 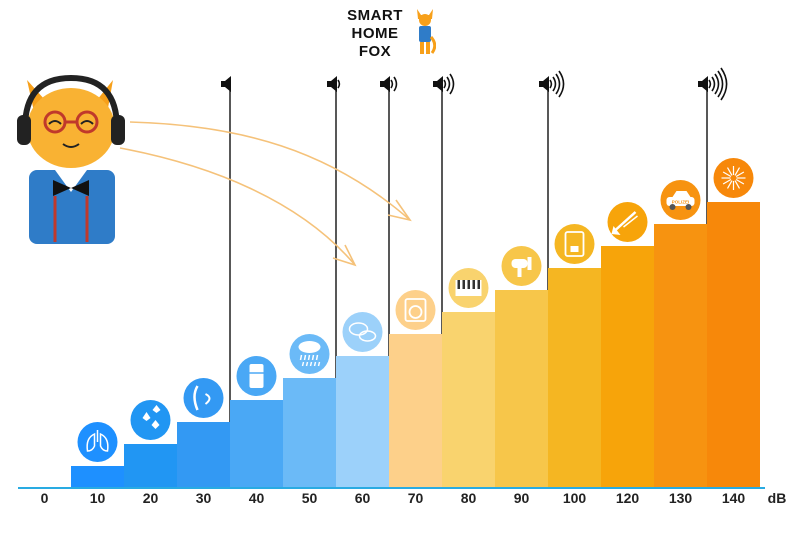 What do you see at coordinates (426, 31) in the screenshot?
I see `fox-mascot-icon` at bounding box center [426, 31].